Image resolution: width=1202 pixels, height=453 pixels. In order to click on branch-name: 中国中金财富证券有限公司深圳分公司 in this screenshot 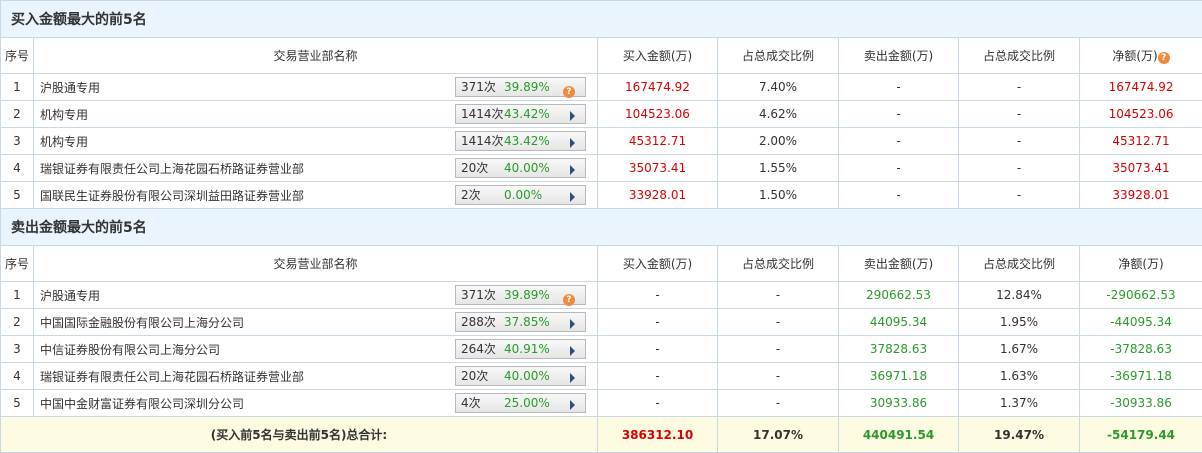, I will do `click(142, 403)`.